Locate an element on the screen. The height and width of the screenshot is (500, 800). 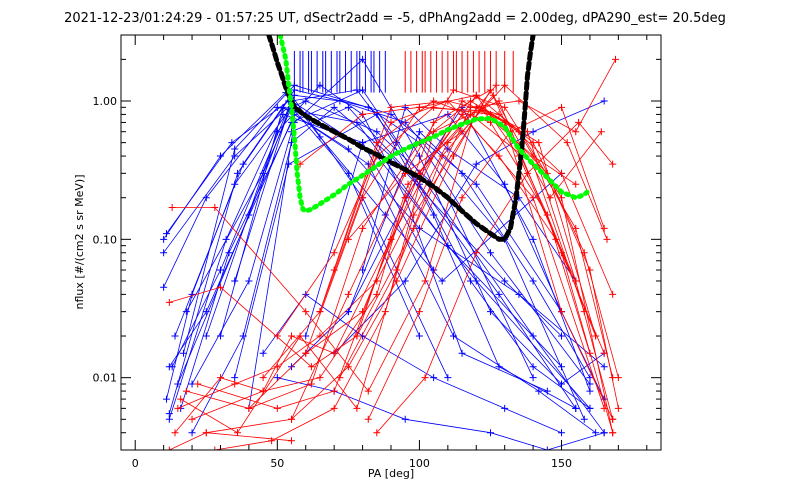
x-tick-label: 100 is located at coordinates (419, 463).